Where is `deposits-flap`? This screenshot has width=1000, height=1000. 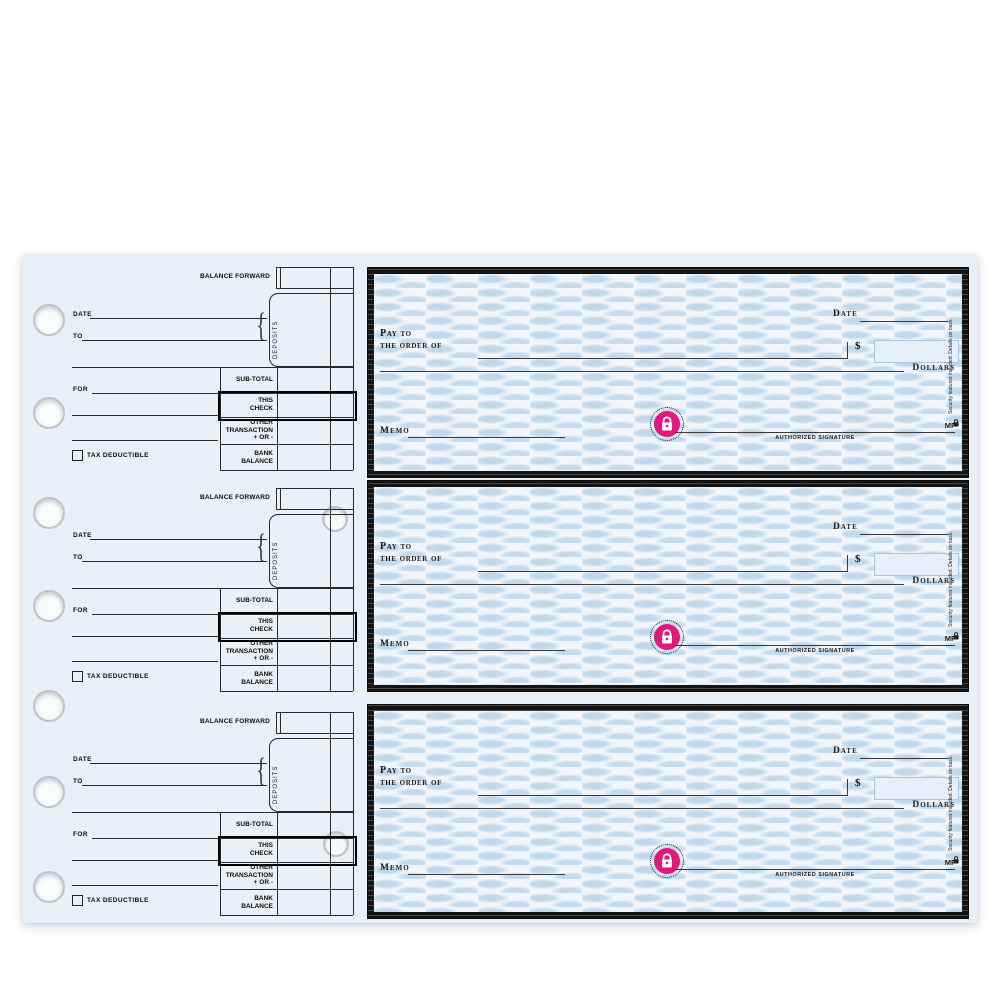 deposits-flap is located at coordinates (311, 330).